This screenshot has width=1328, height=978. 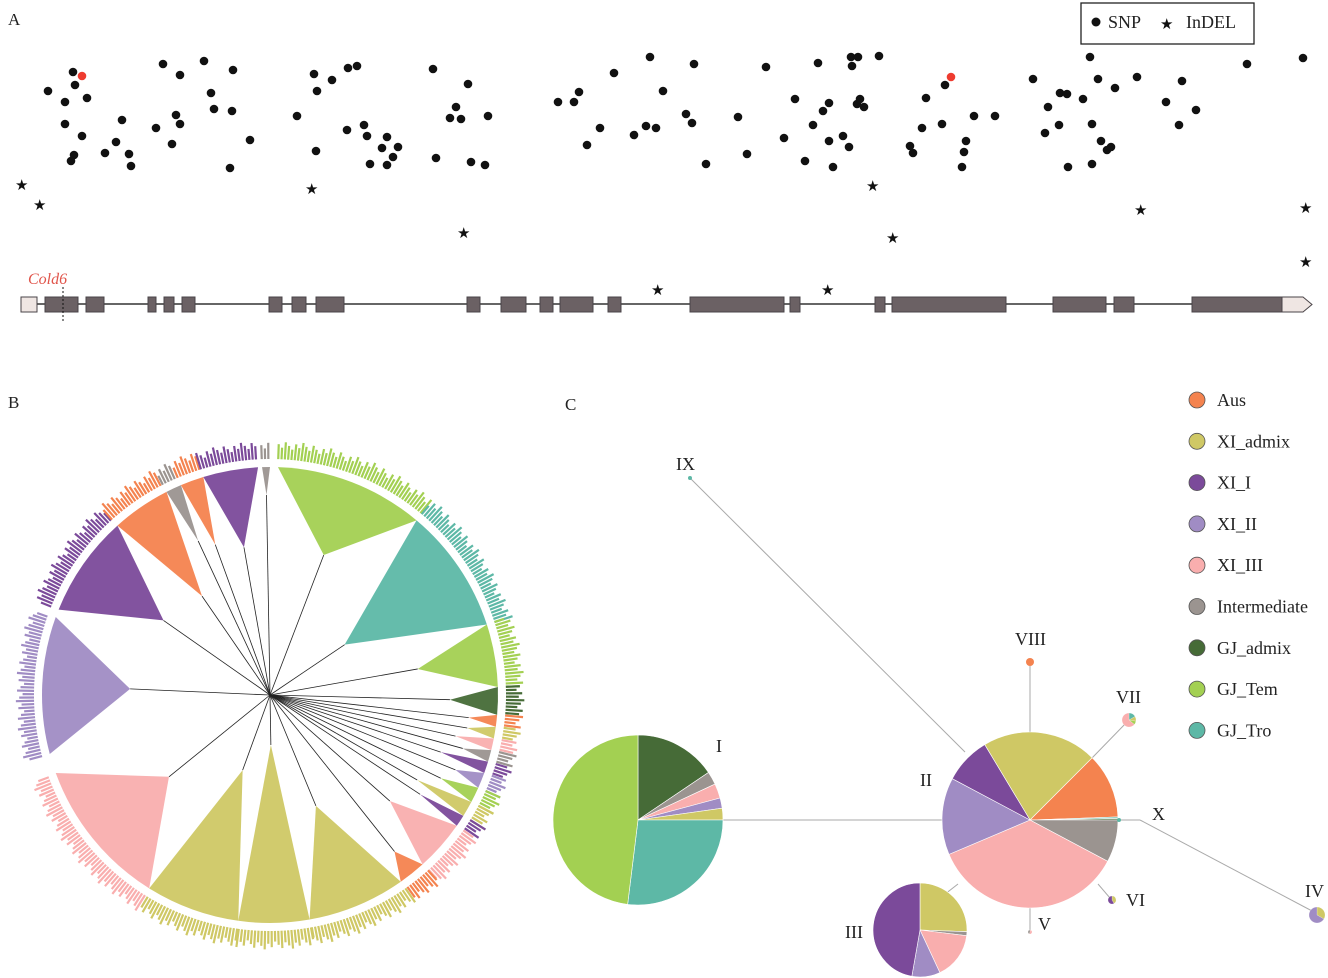 I want to click on pie-slice-xi_i, so click(x=1111, y=900).